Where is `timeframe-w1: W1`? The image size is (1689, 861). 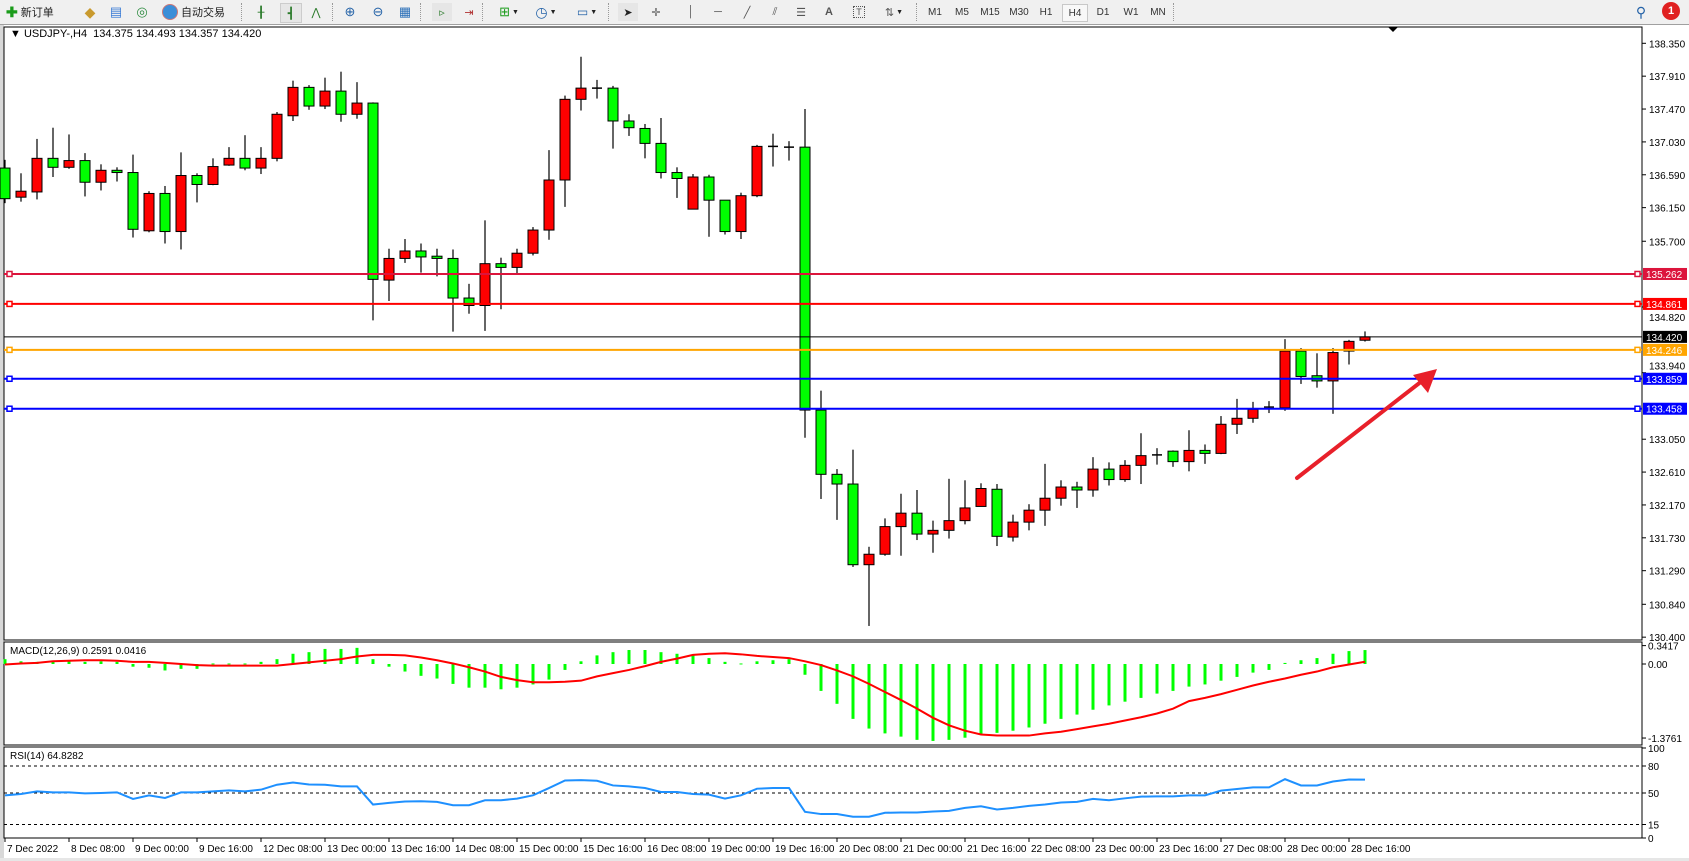
timeframe-w1: W1 is located at coordinates (1131, 12).